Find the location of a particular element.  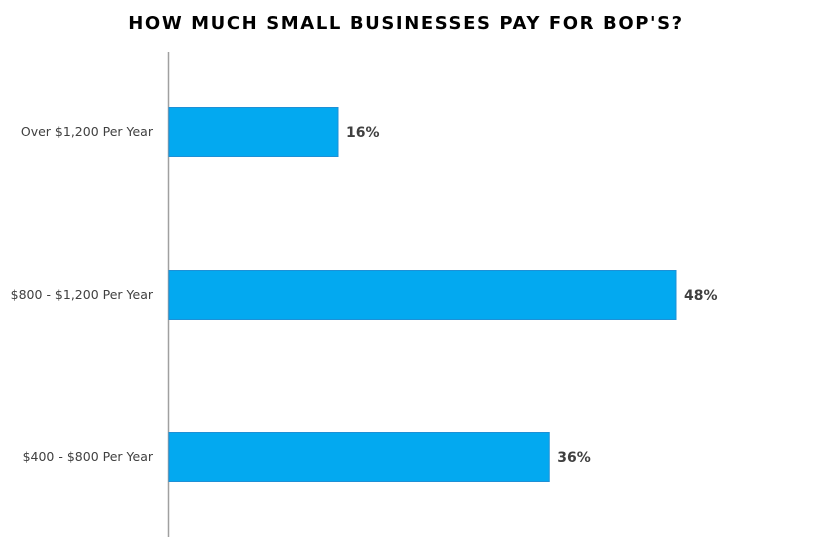

category-label-1: Over $1,200 Per Year is located at coordinates (87, 131).